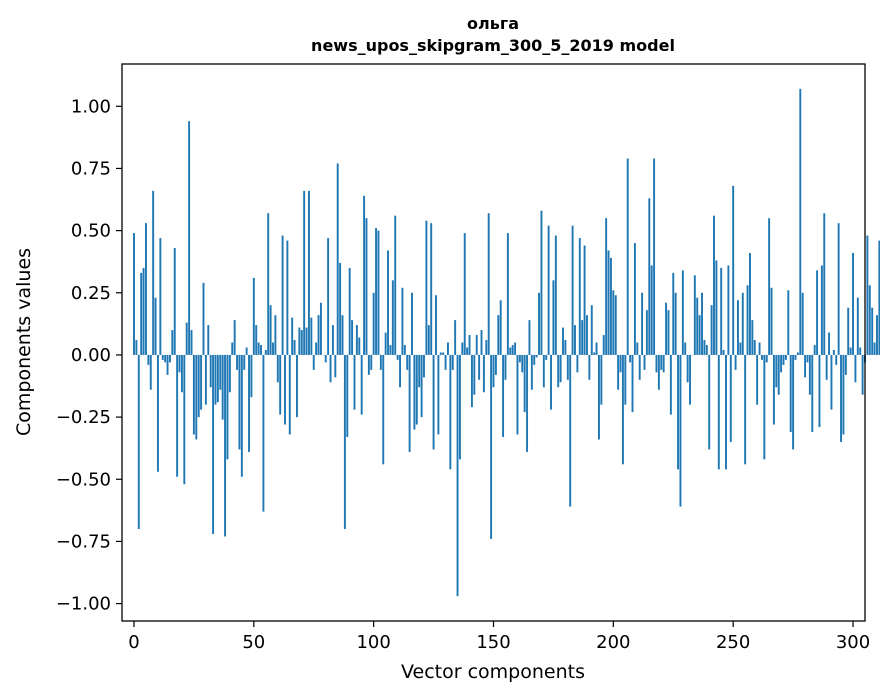 This screenshot has width=880, height=700. Describe the element at coordinates (83, 479) in the screenshot. I see `y-tick-label: −0.50` at that location.